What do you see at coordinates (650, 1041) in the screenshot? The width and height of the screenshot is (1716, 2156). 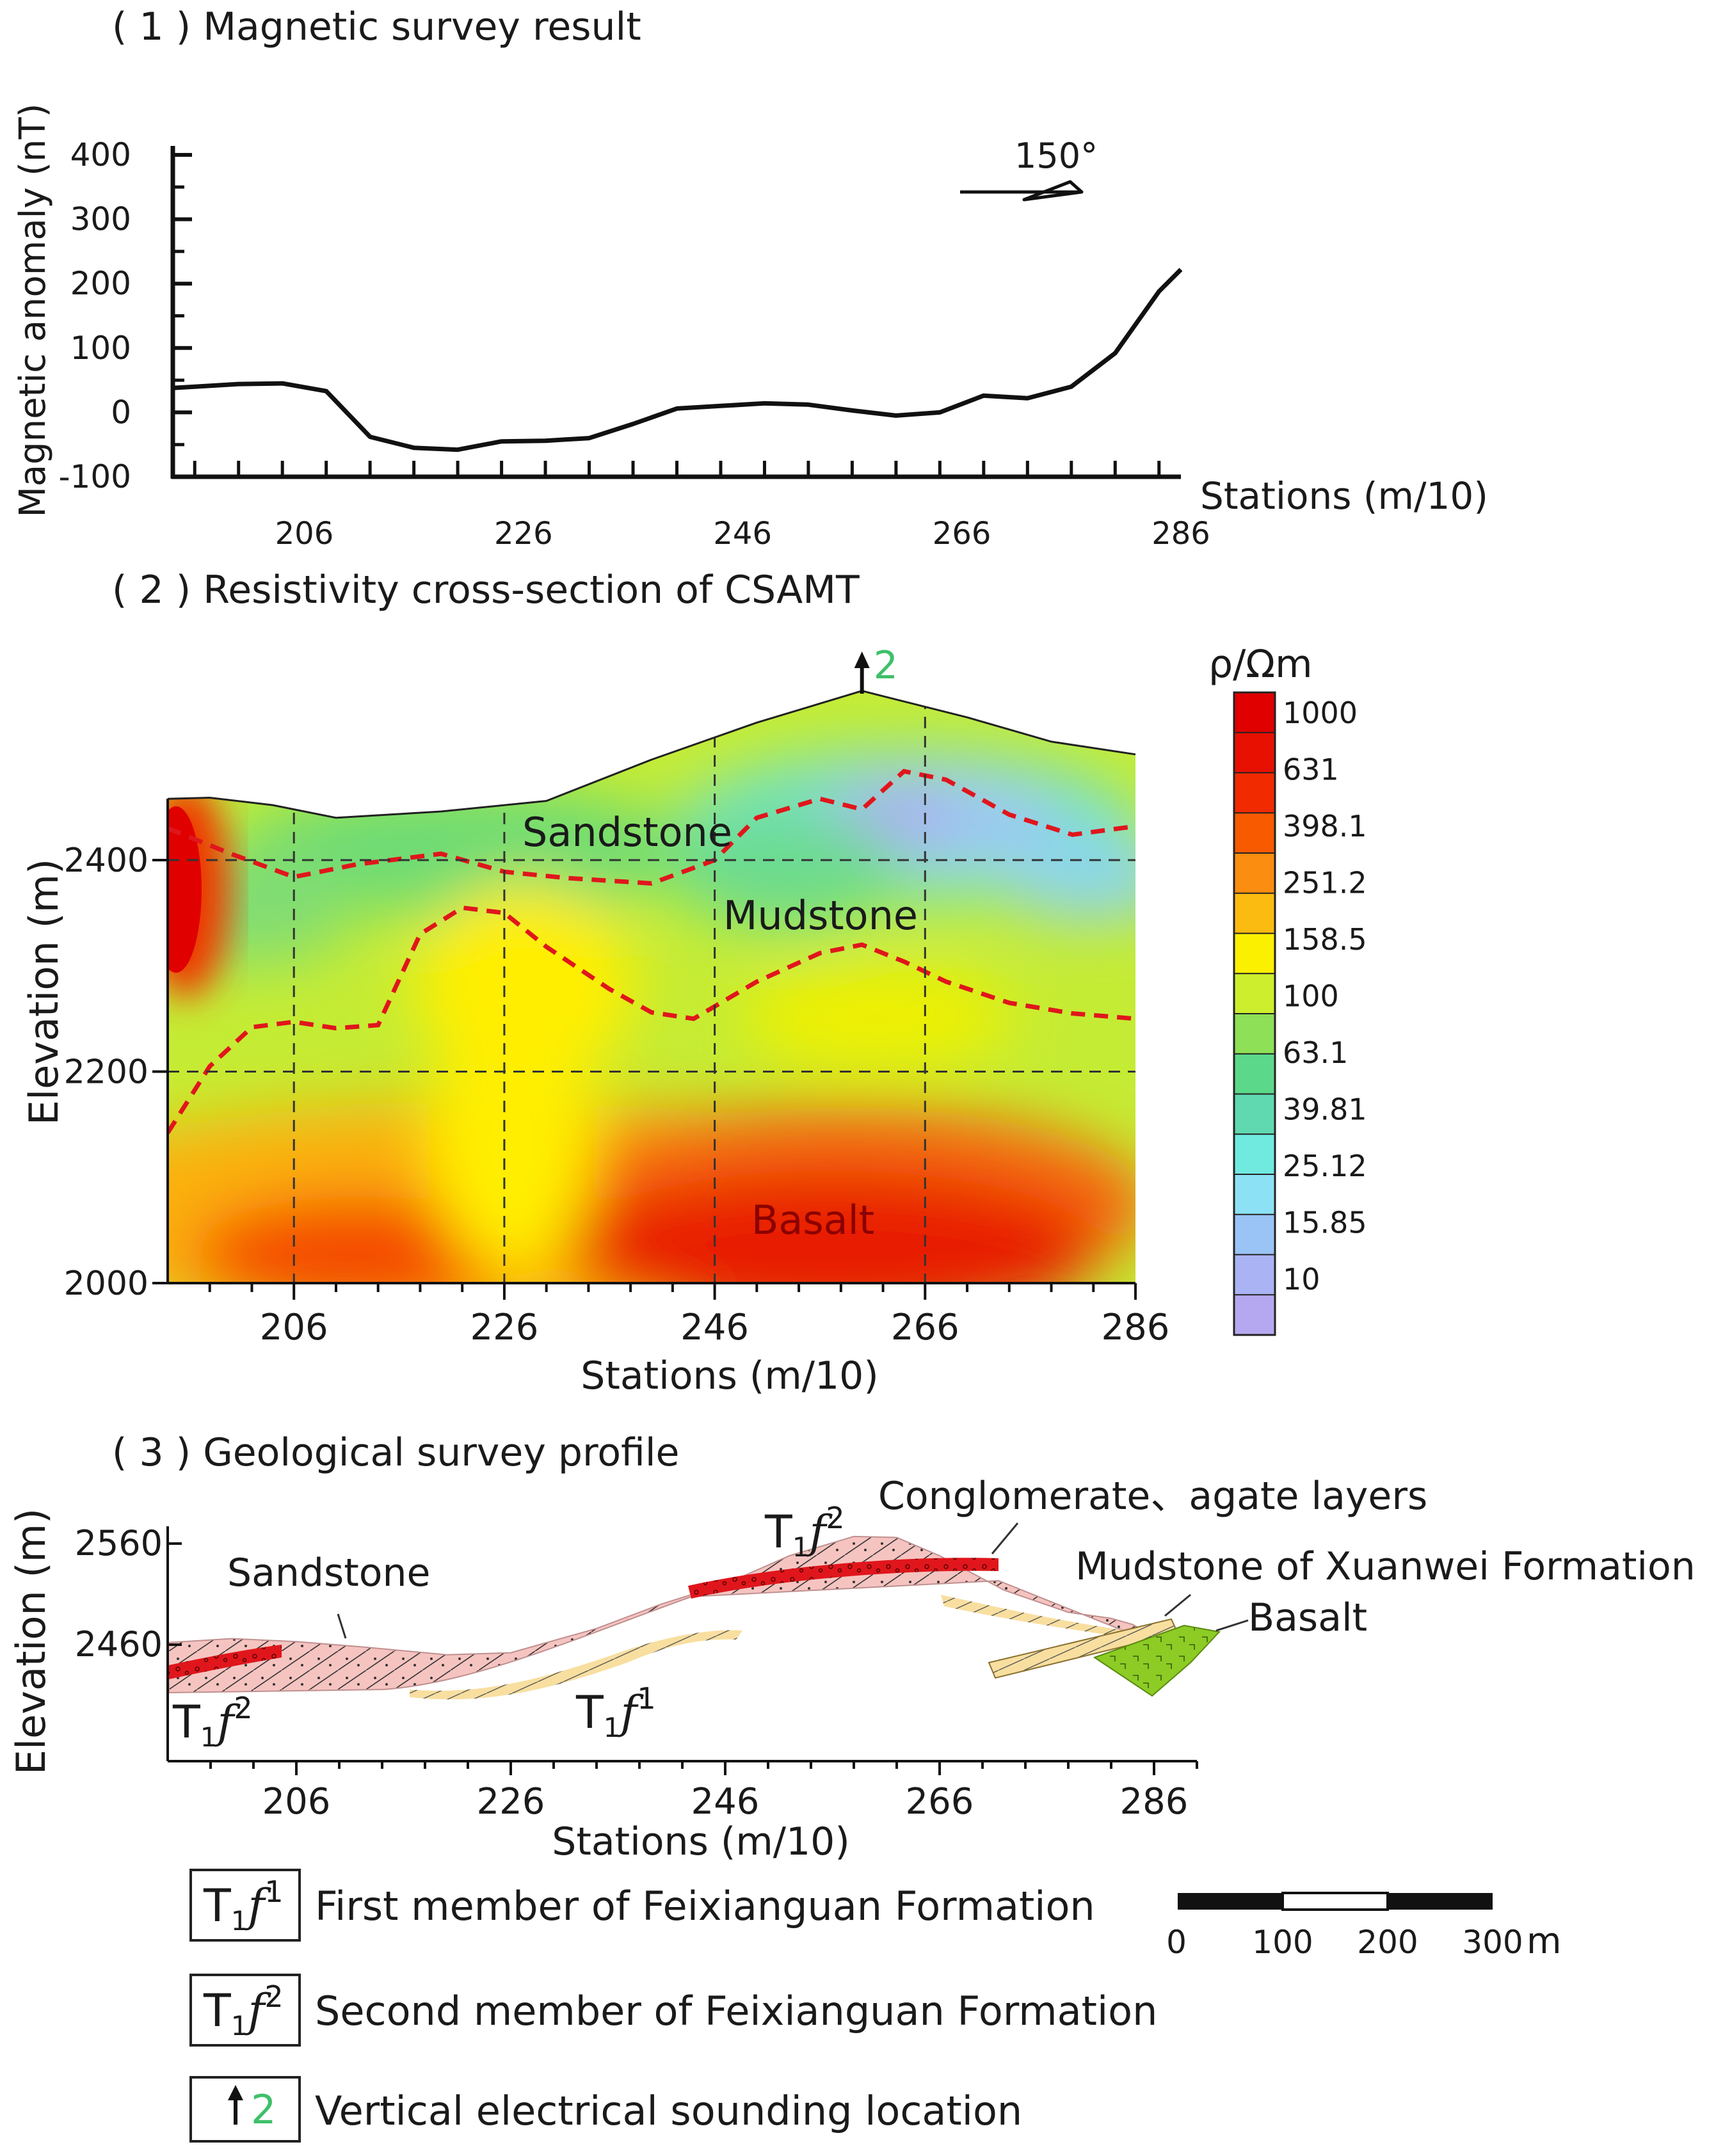 I see `panel2-axes` at bounding box center [650, 1041].